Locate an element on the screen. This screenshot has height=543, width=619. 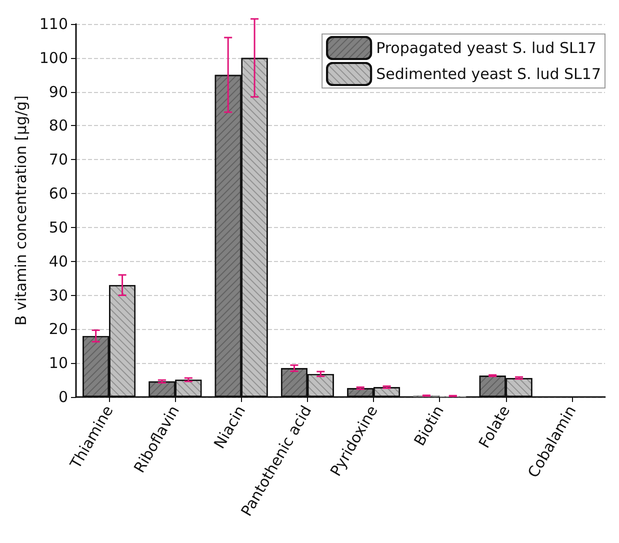
legend-label: Propagated yeast S. lud SL17 is located at coordinates (486, 48).